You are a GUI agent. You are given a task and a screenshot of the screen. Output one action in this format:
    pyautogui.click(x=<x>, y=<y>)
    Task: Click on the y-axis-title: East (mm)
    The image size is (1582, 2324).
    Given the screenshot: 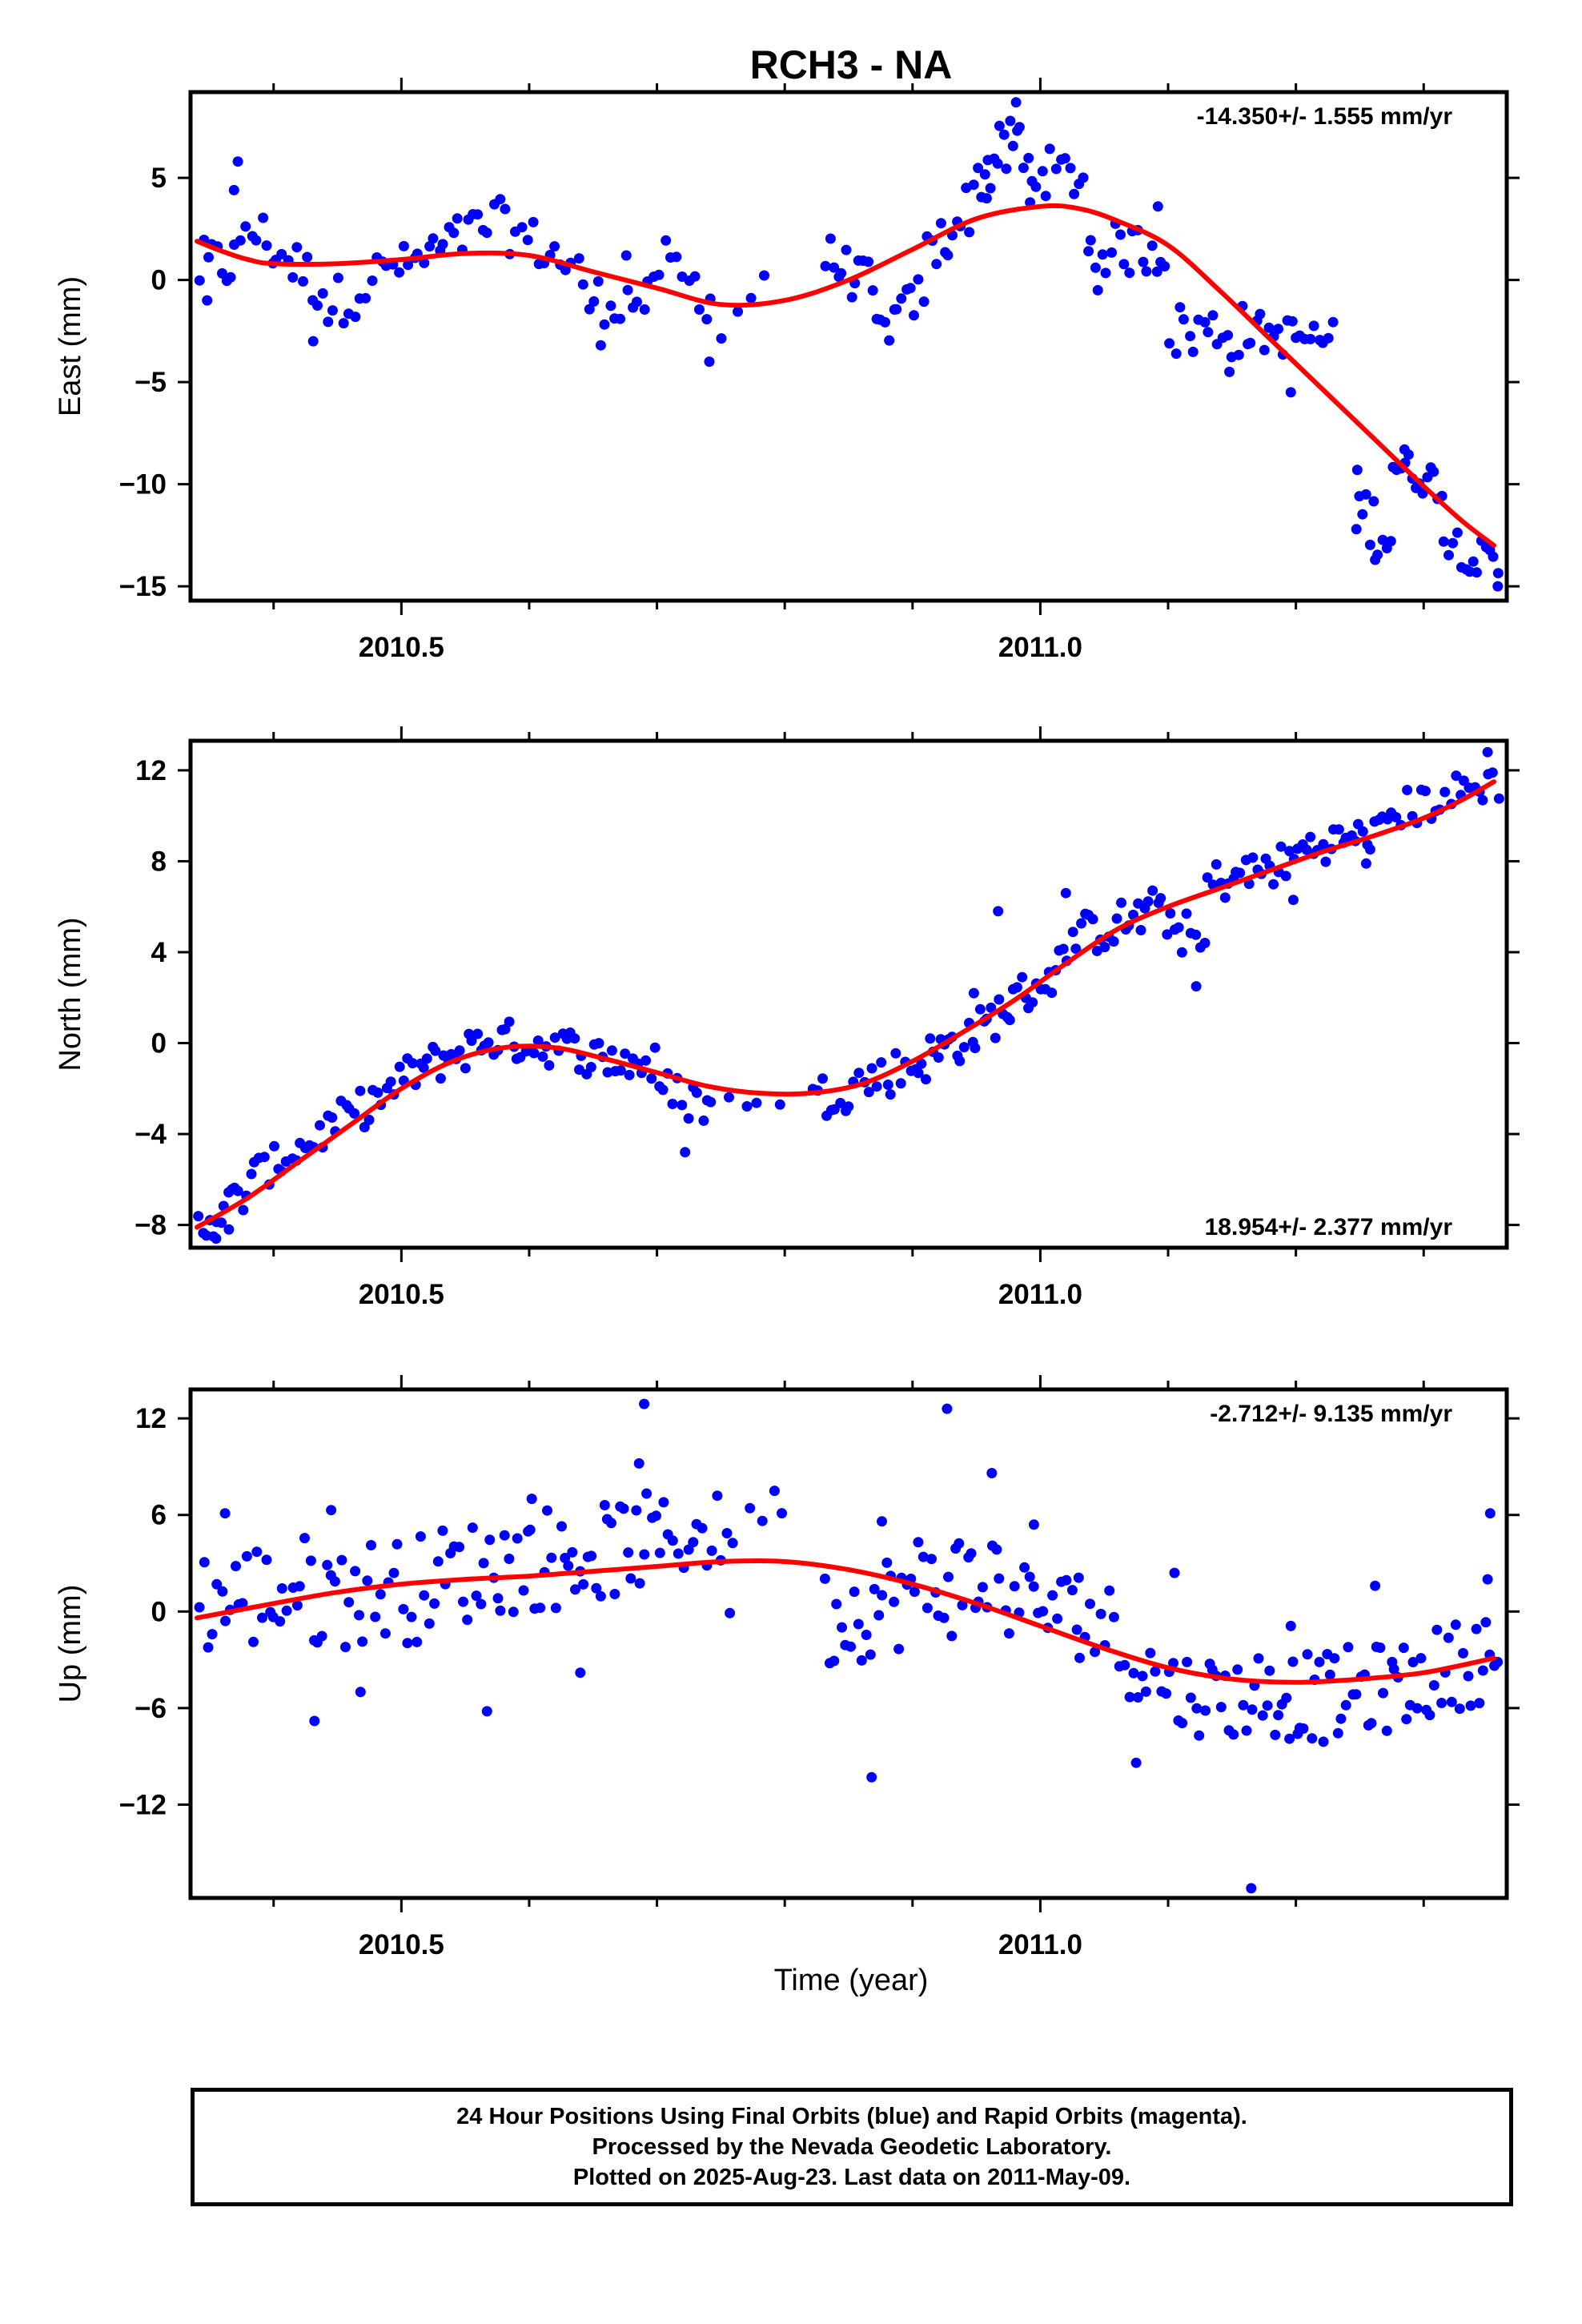 What is the action you would take?
    pyautogui.click(x=70, y=346)
    